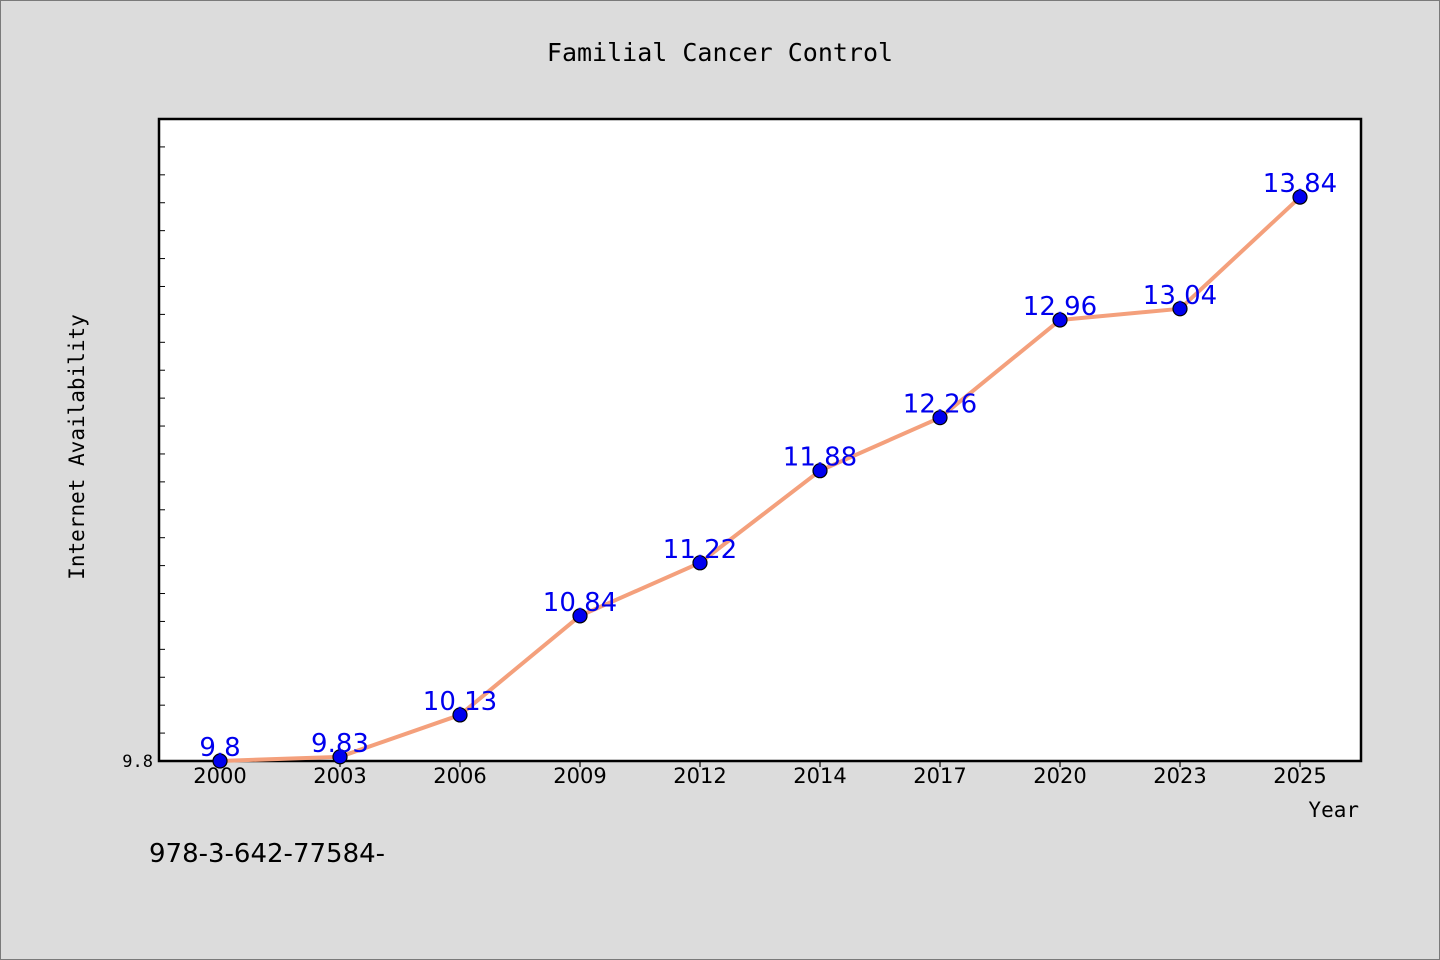 The height and width of the screenshot is (960, 1440). What do you see at coordinates (1300, 184) in the screenshot?
I see `data-label: 13.84` at bounding box center [1300, 184].